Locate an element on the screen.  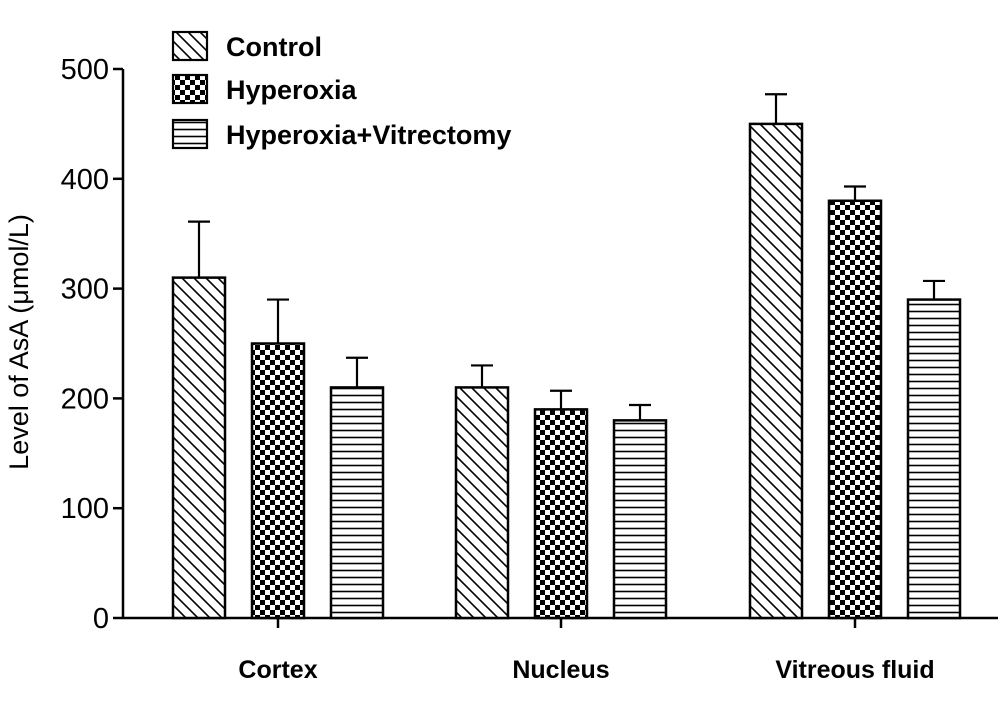
x-category-label: Vitreous fluid is located at coordinates (854, 670).